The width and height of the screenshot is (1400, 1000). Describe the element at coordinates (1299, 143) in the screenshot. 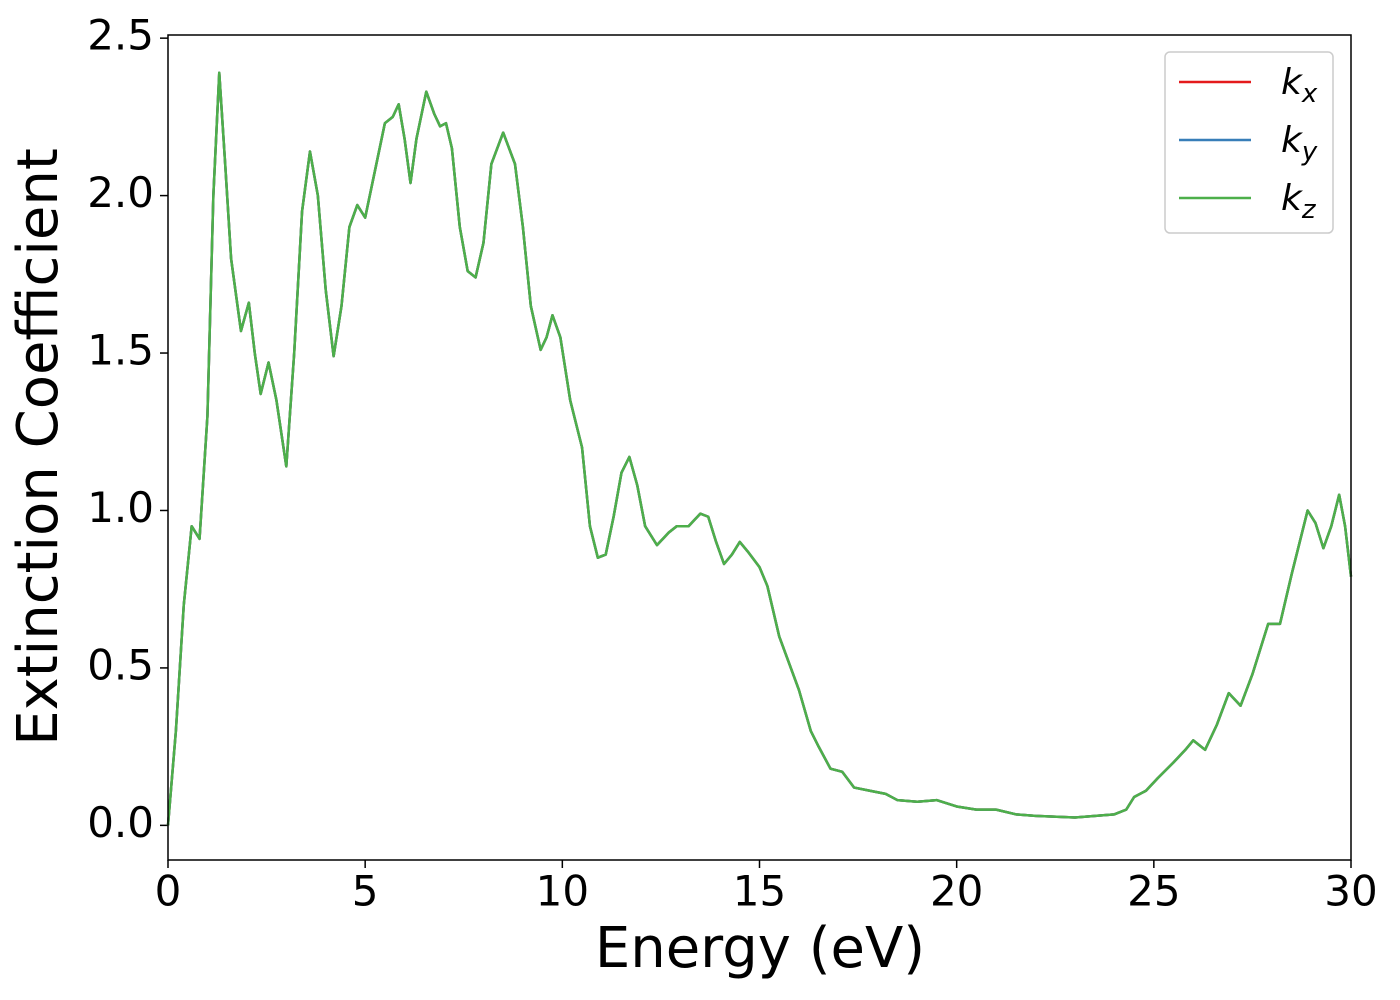

I see `legend-label: ky` at that location.